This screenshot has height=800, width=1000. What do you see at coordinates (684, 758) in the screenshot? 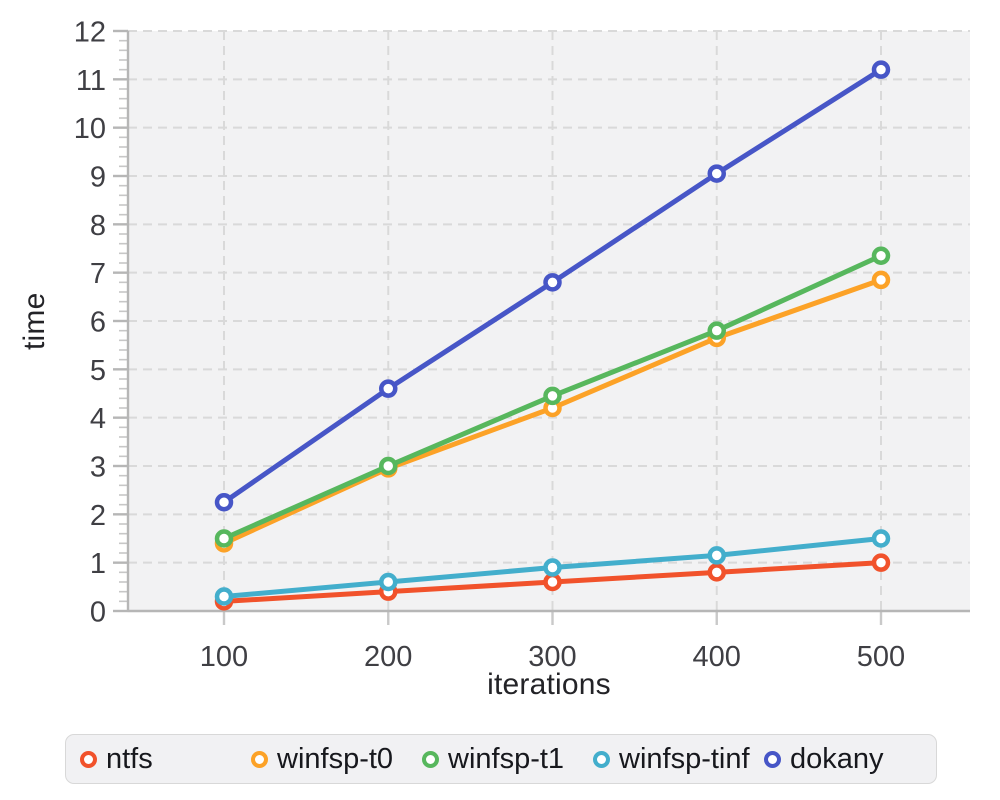
I see `legend-label: winfsp-tinf` at bounding box center [684, 758].